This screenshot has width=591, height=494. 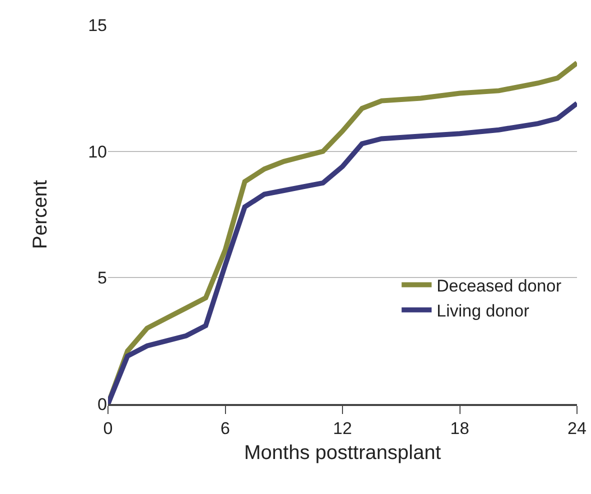 I want to click on y-tick-label: 10, so click(x=97, y=152).